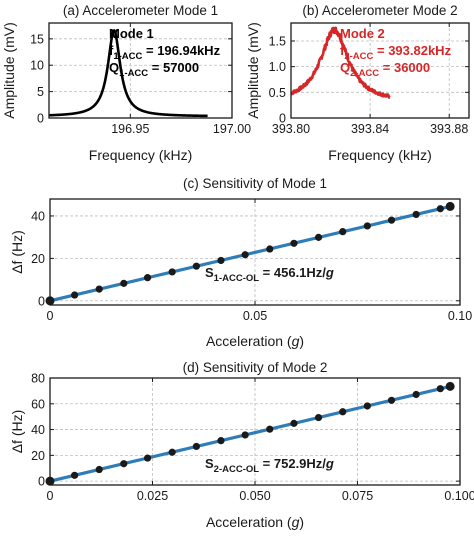 The image size is (474, 542). I want to click on annotation-line: Q1-ACC = 57000, so click(154, 69).